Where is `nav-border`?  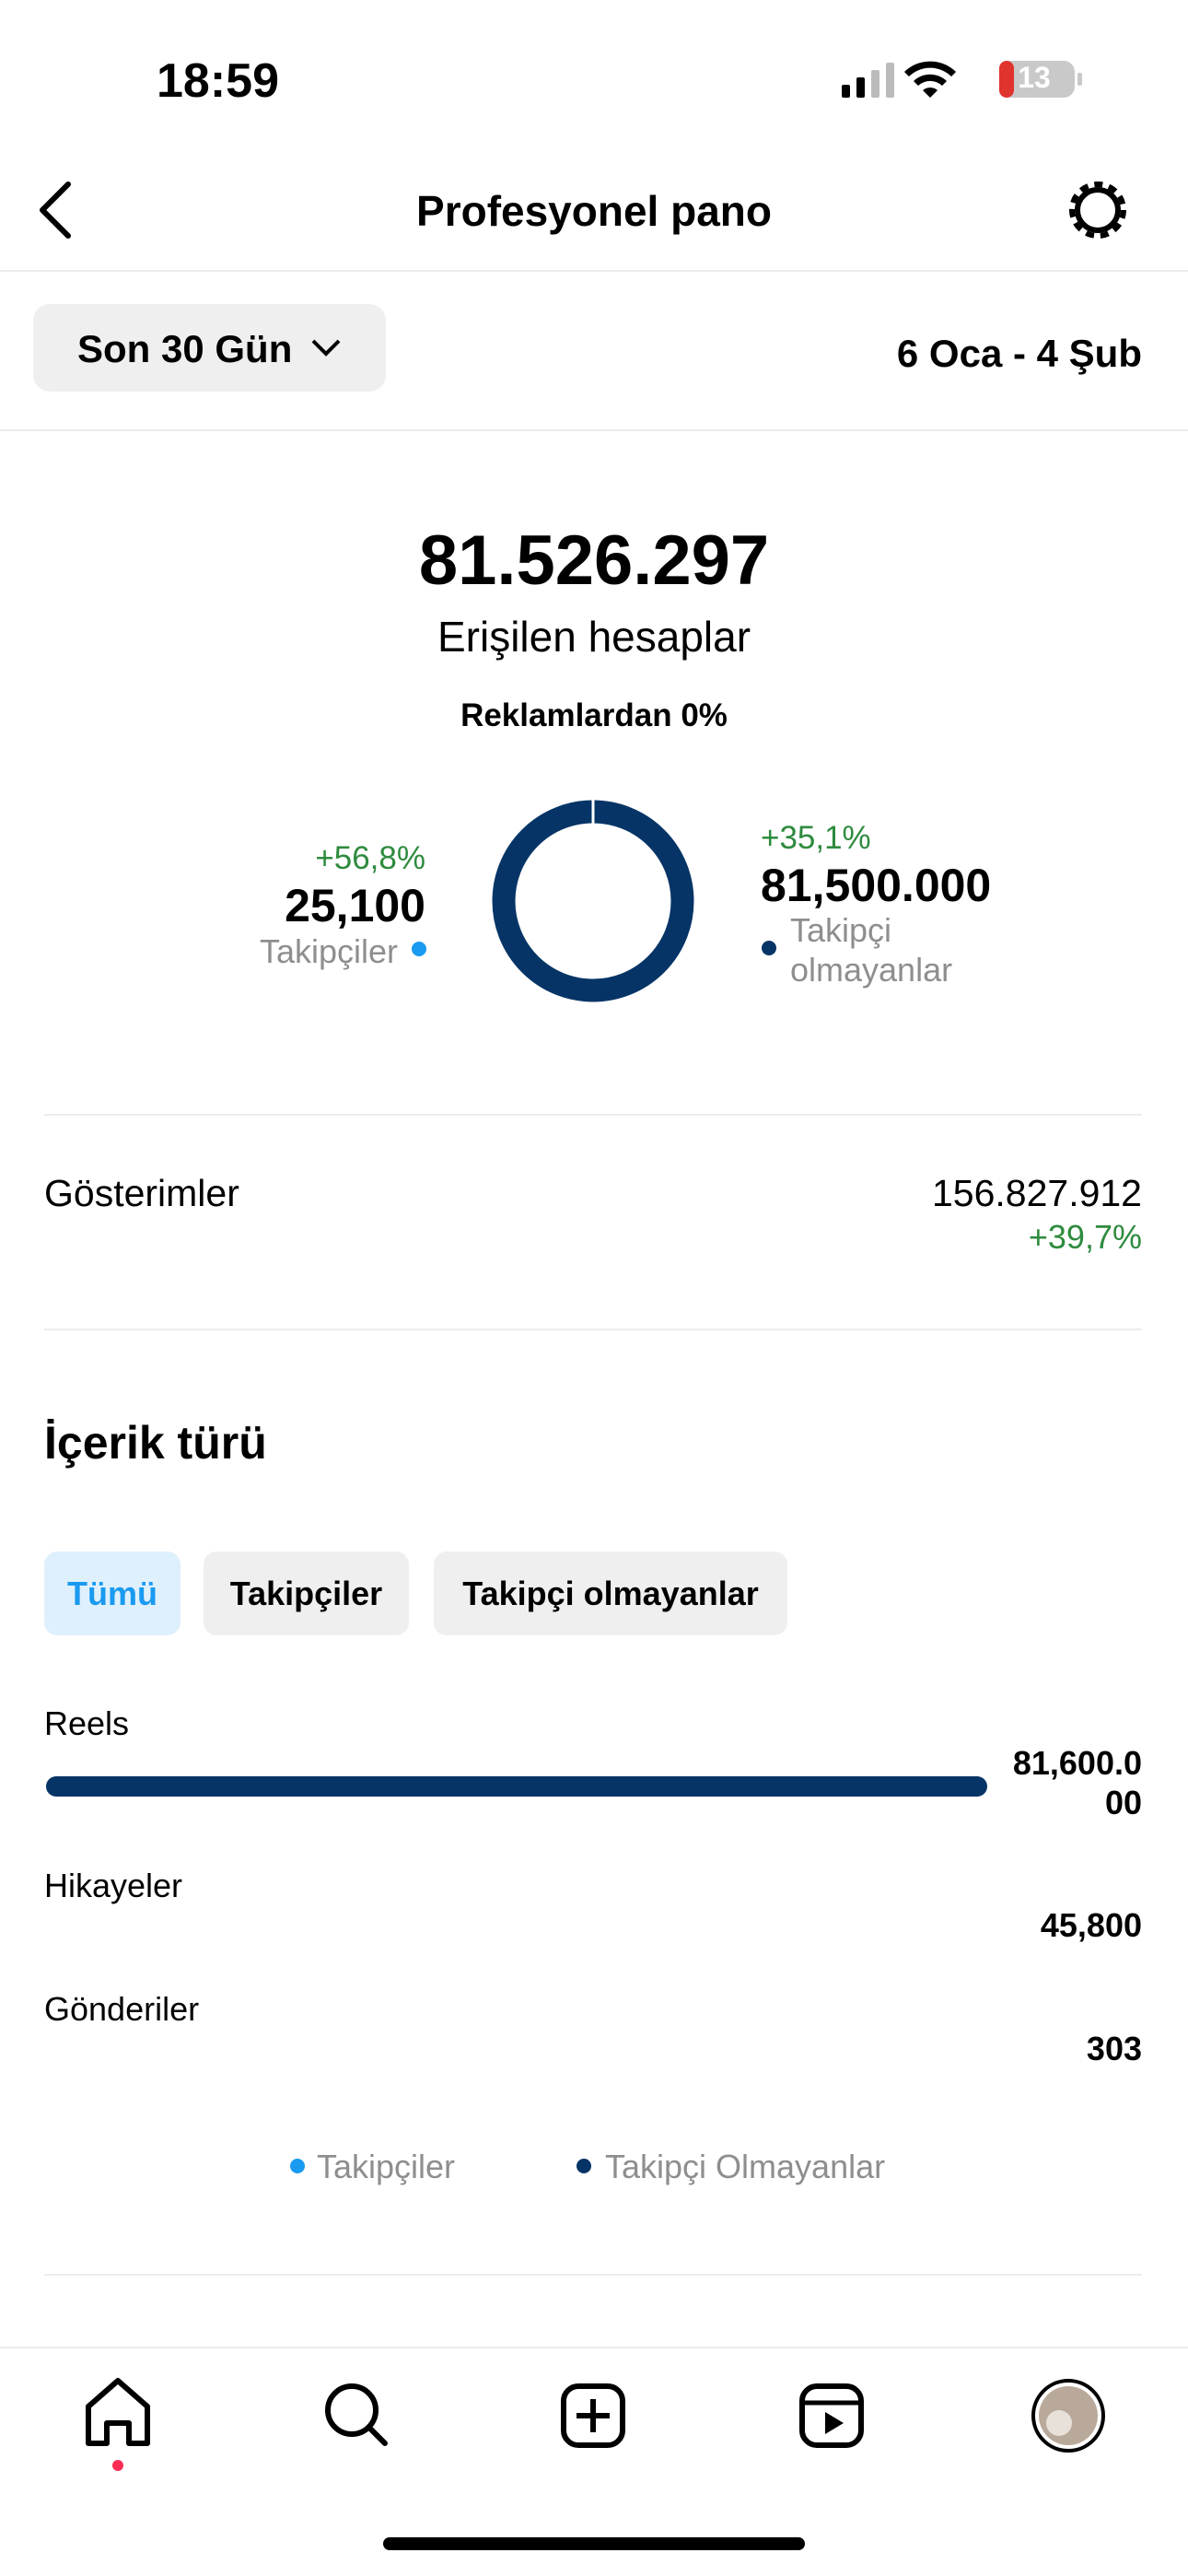 nav-border is located at coordinates (594, 2347).